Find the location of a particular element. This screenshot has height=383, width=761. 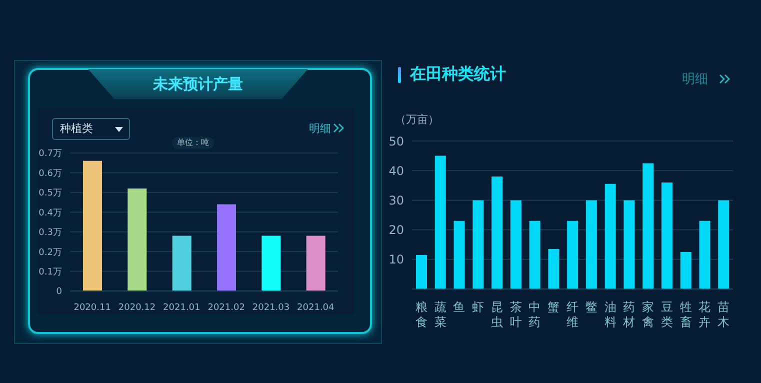

x-tick-label: 油料 is located at coordinates (610, 314).